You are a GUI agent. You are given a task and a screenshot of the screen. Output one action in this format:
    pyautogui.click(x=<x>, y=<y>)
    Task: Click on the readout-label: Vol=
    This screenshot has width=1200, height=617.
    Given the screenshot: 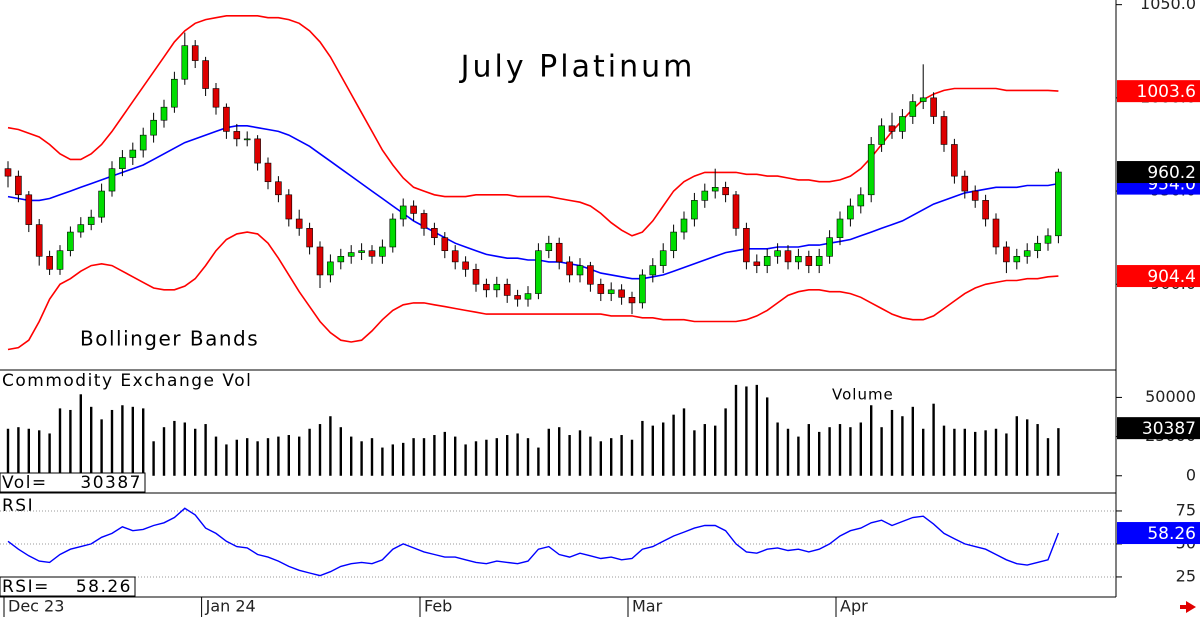 What is the action you would take?
    pyautogui.click(x=25, y=483)
    